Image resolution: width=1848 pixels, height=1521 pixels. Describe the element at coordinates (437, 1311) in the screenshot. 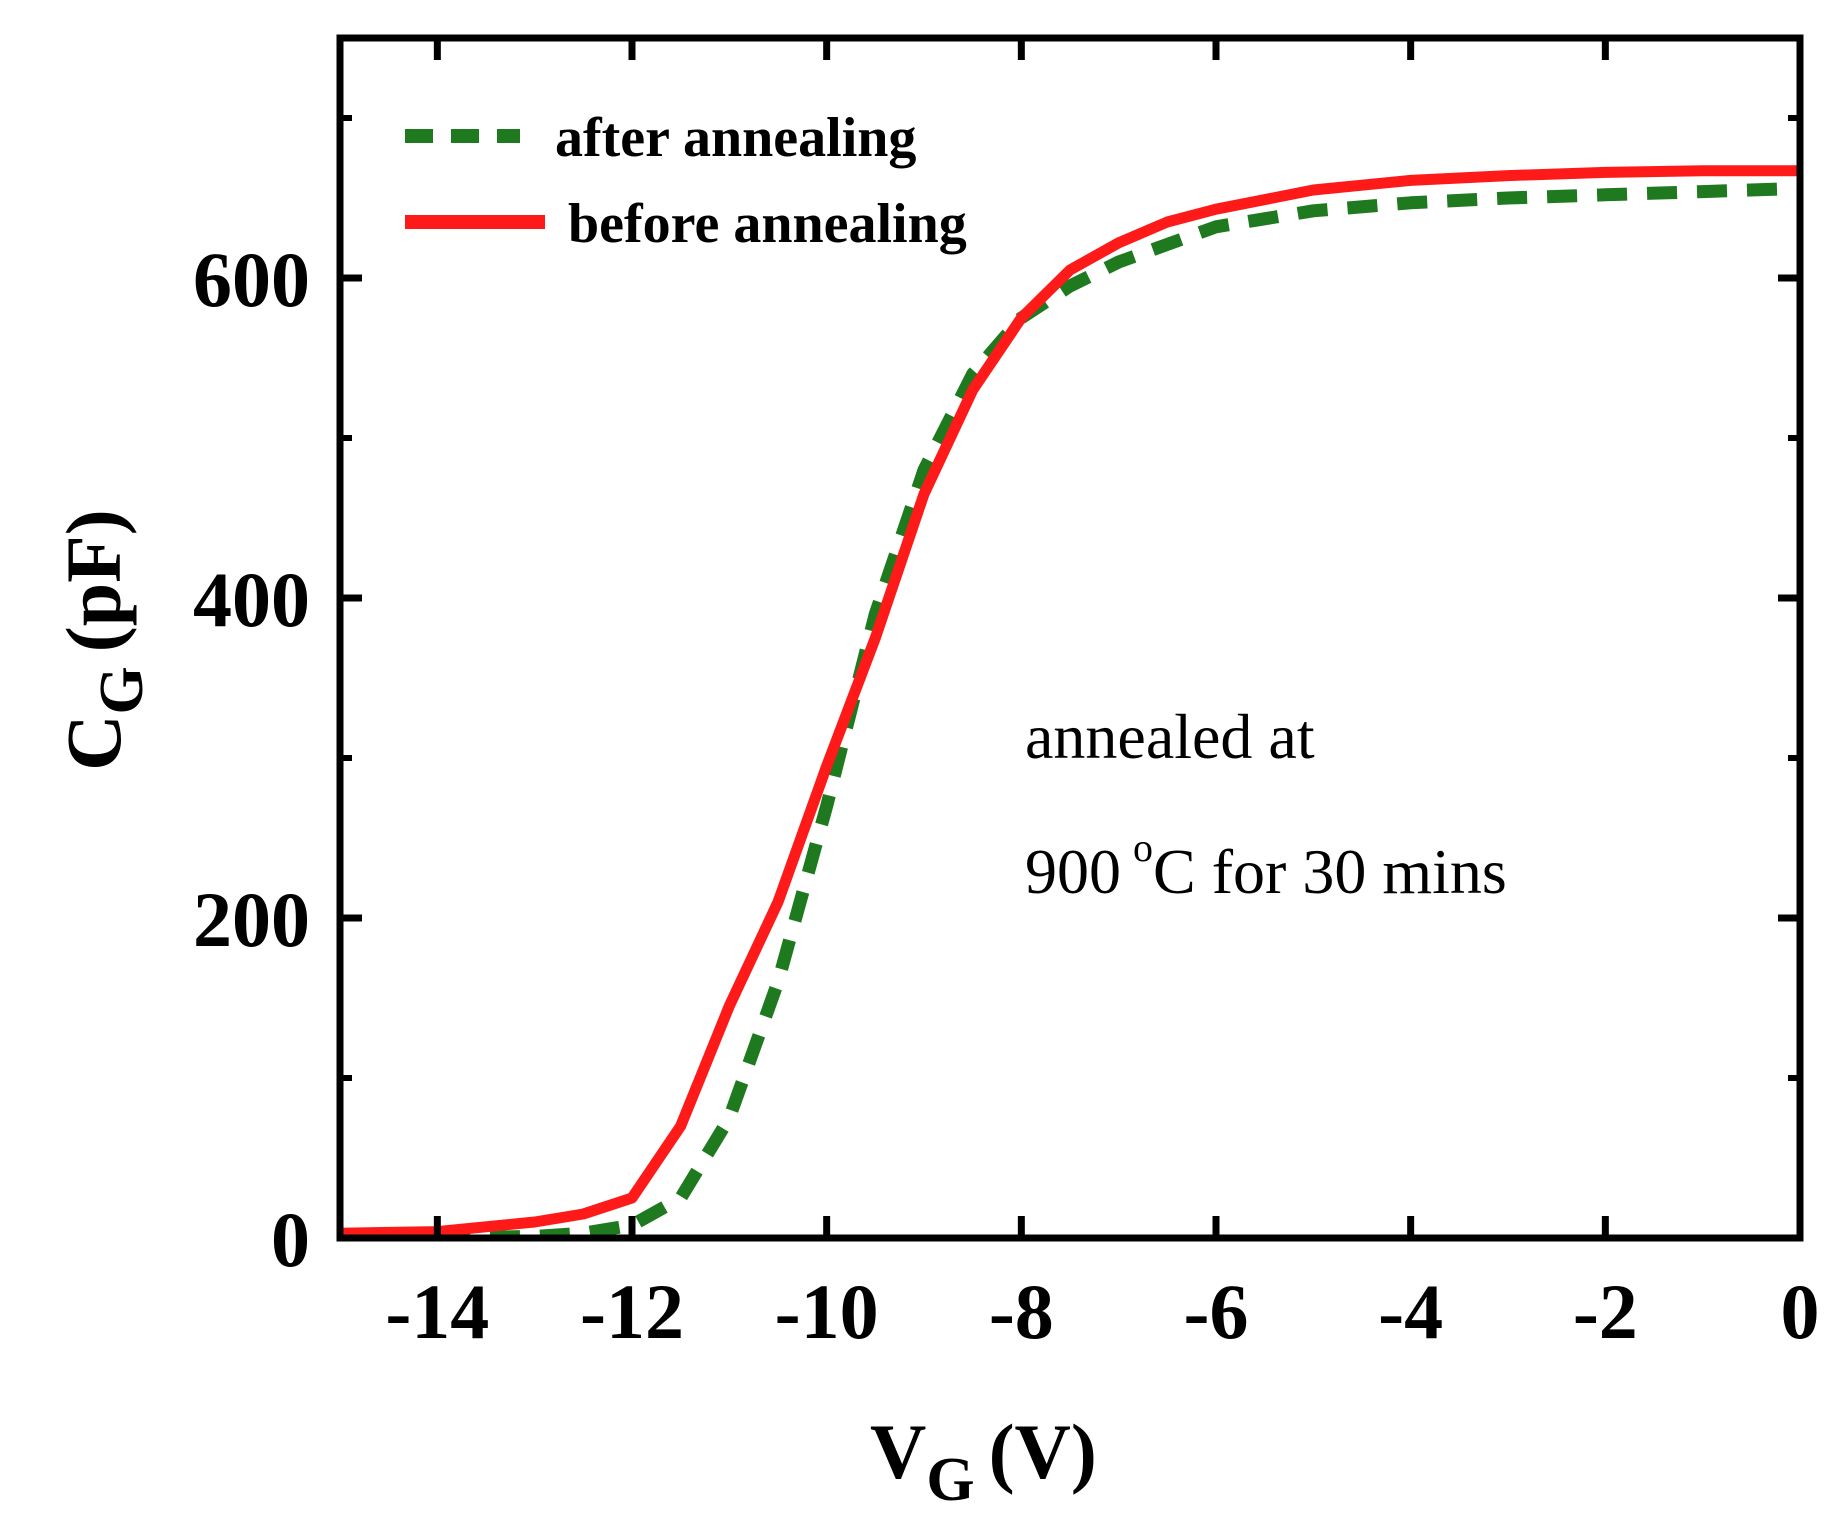

I see `x-tick-label: -14` at that location.